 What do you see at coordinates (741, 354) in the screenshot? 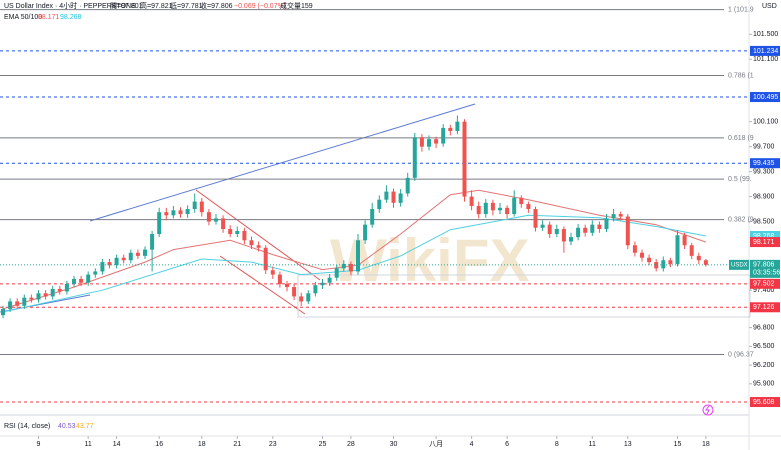
I see `fib-label: 0 (96.37` at bounding box center [741, 354].